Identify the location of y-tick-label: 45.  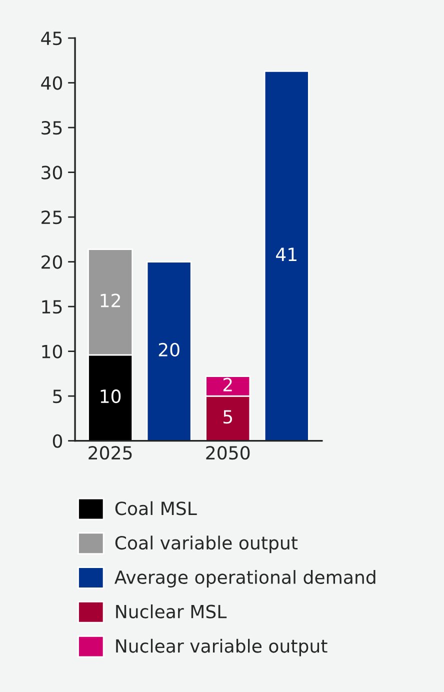
(51, 39).